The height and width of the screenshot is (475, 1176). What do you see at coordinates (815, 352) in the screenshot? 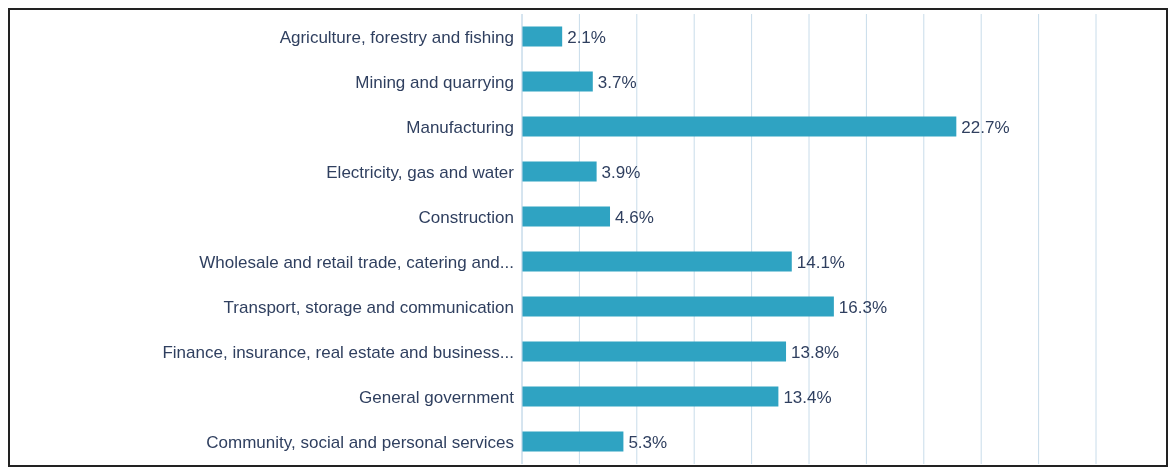
I see `data-label: 13.8%` at bounding box center [815, 352].